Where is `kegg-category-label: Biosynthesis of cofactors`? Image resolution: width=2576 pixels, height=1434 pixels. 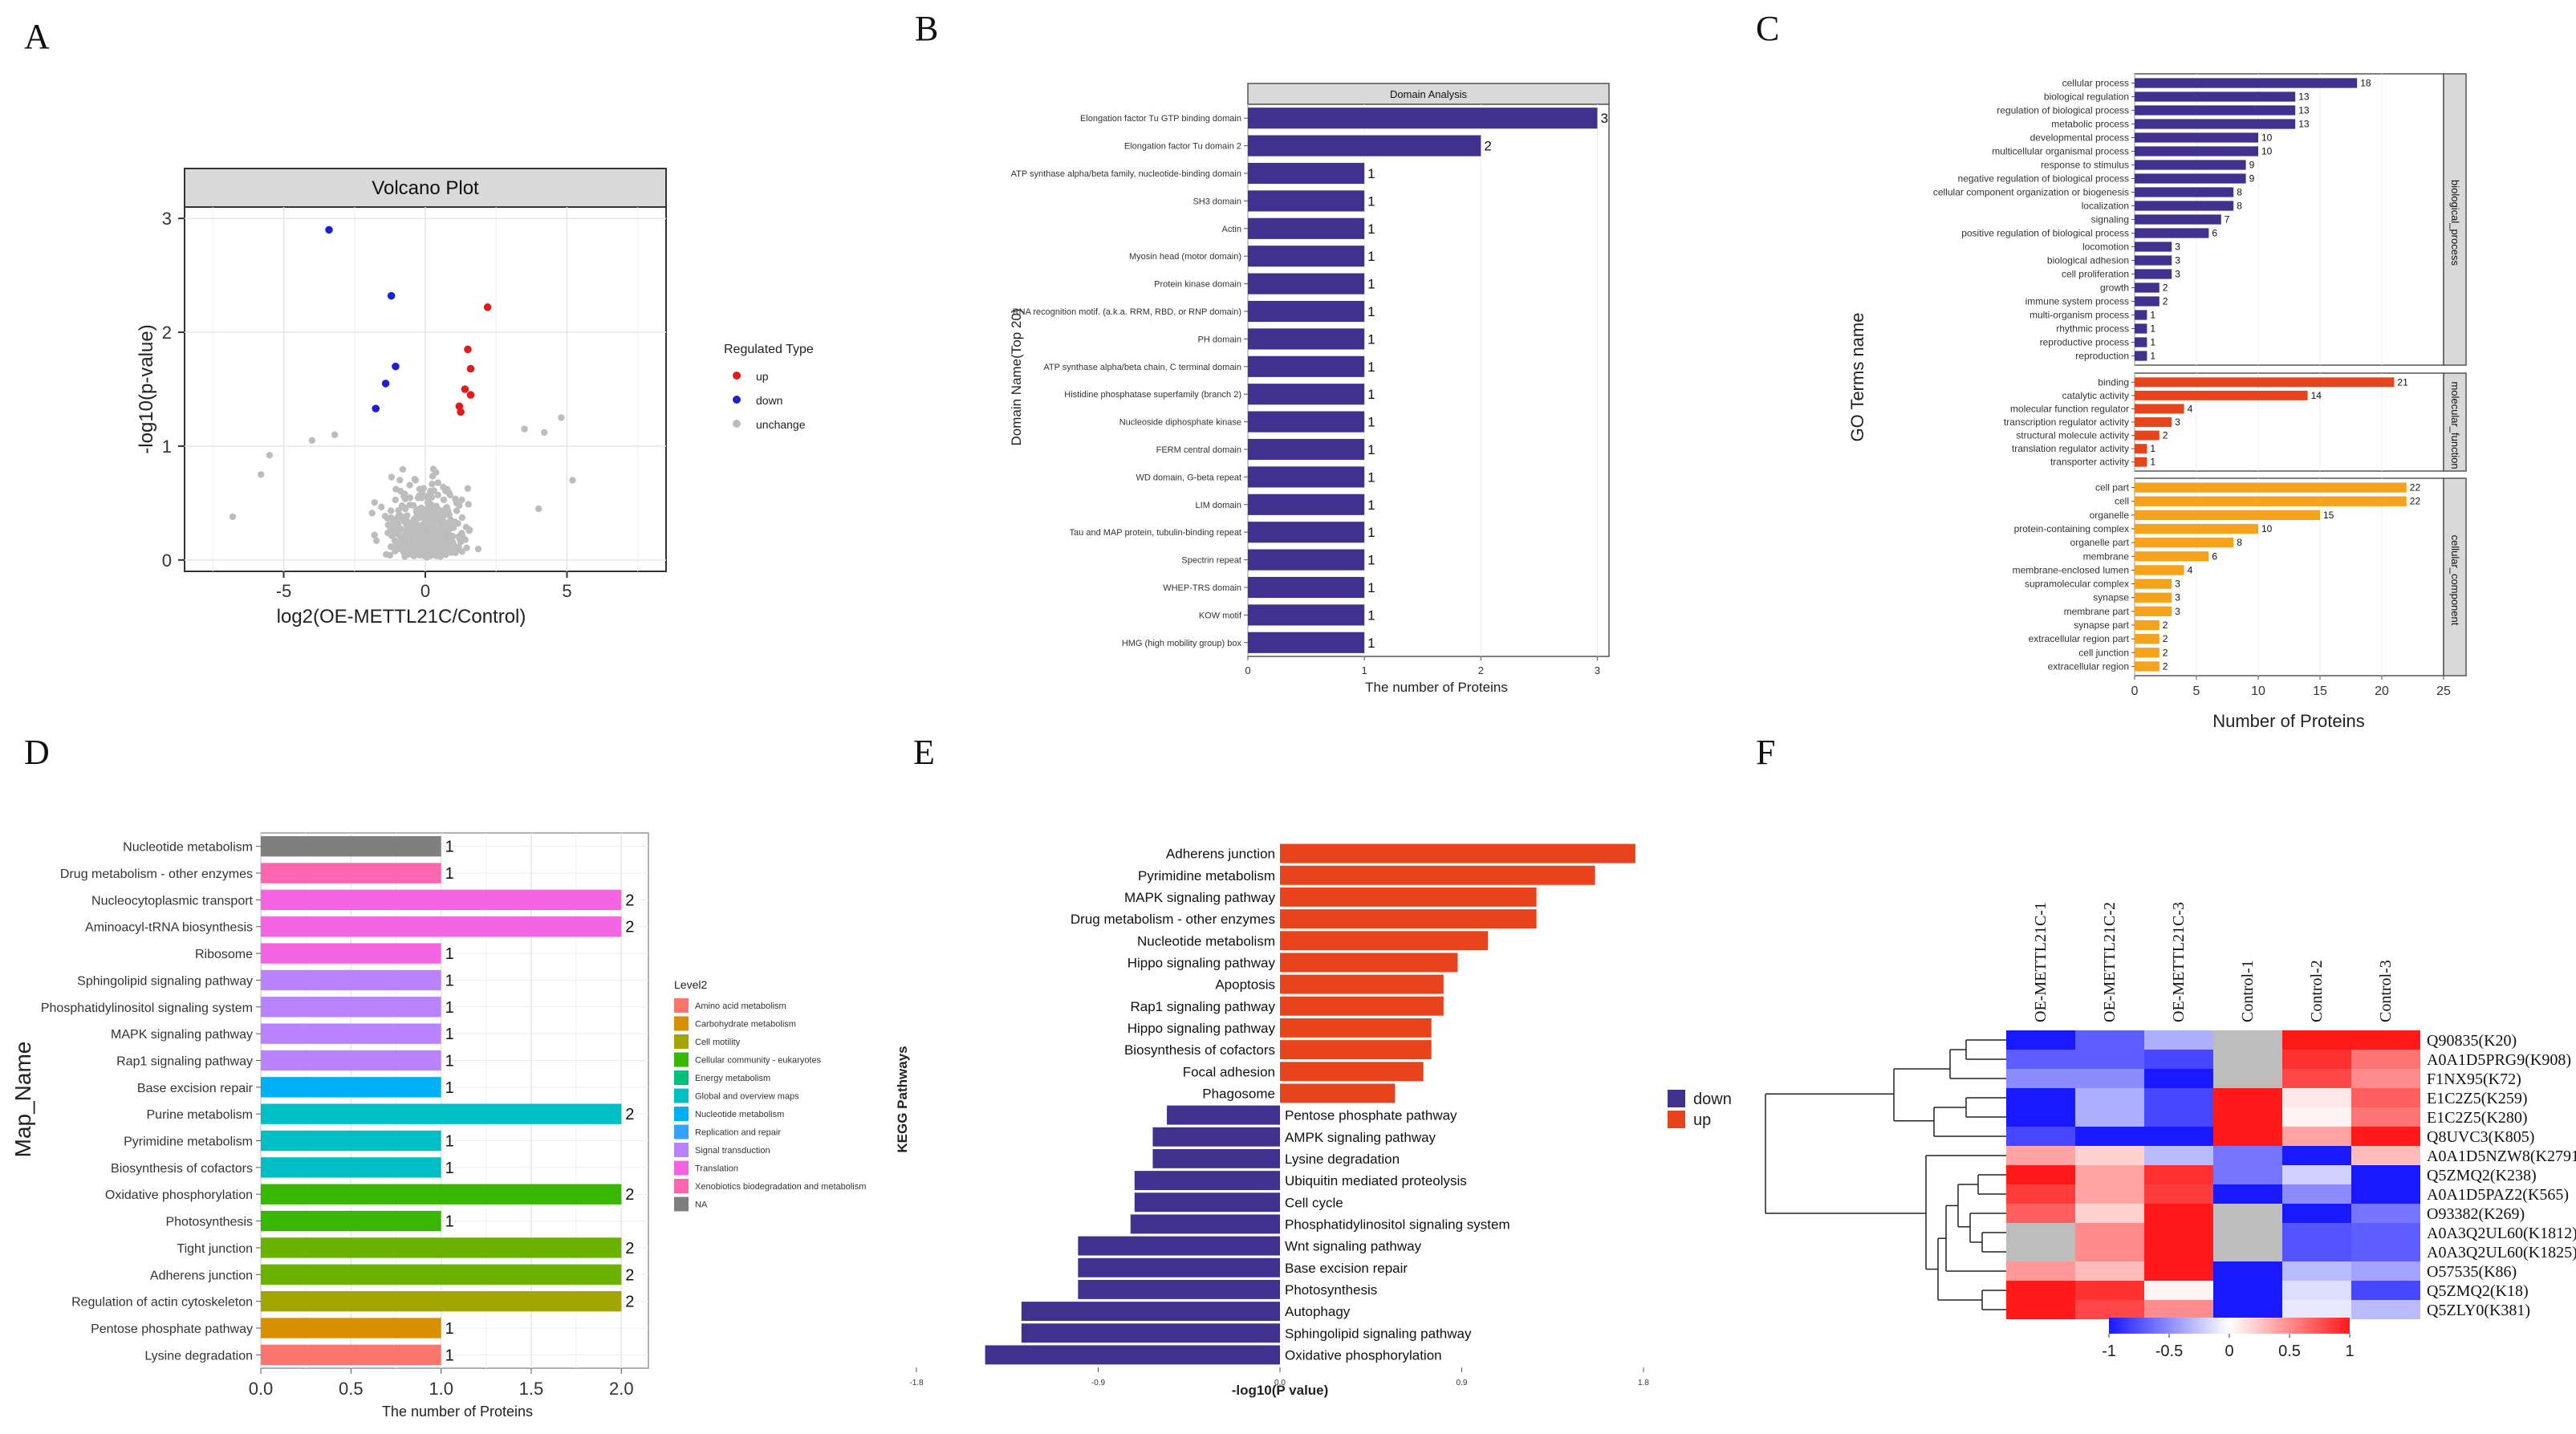
kegg-category-label: Biosynthesis of cofactors is located at coordinates (1199, 1050).